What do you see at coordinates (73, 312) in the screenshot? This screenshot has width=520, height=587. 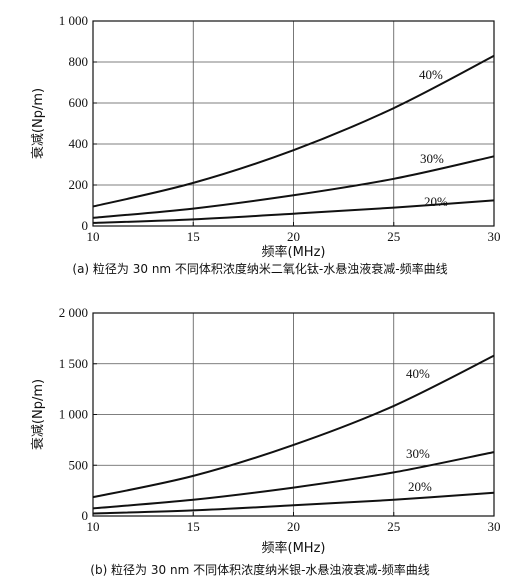 I see `y-tick-label: 2 000` at bounding box center [73, 312].